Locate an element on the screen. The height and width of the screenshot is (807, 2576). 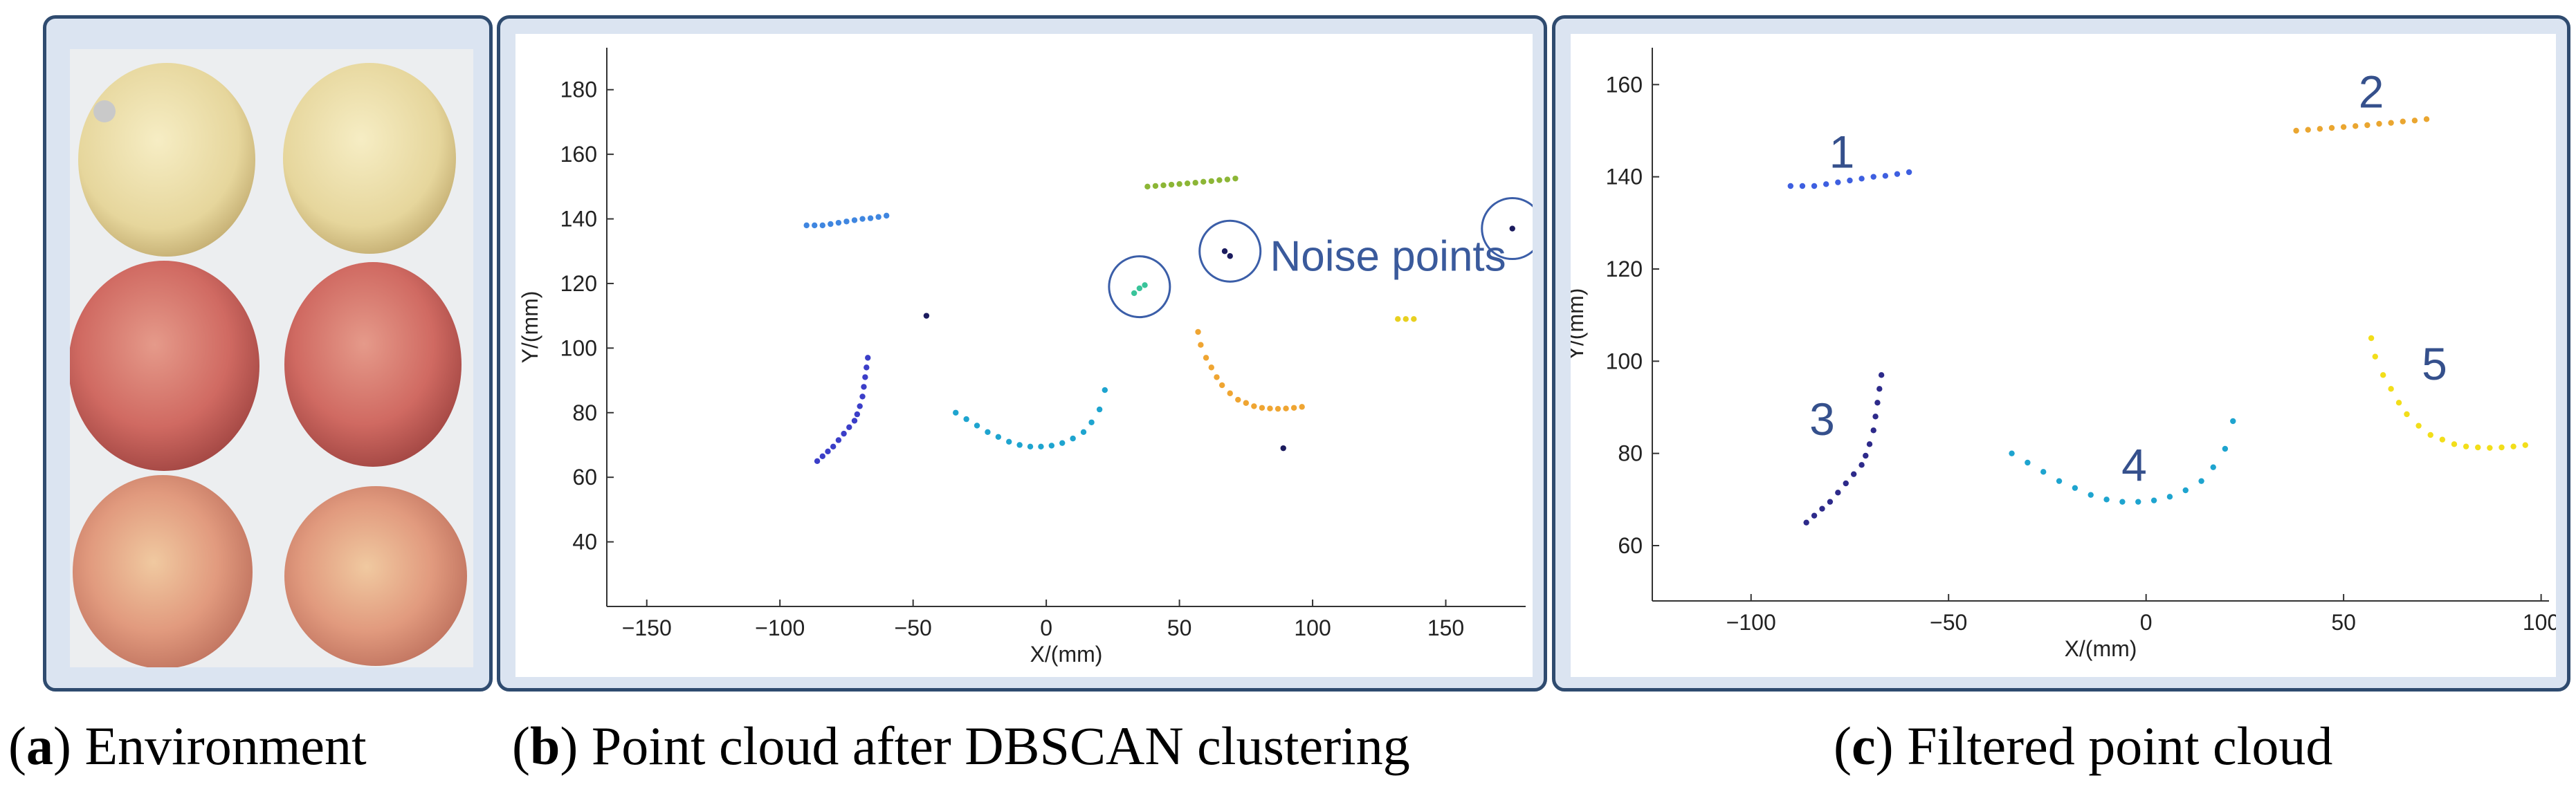
apples-photo is located at coordinates (271, 358).